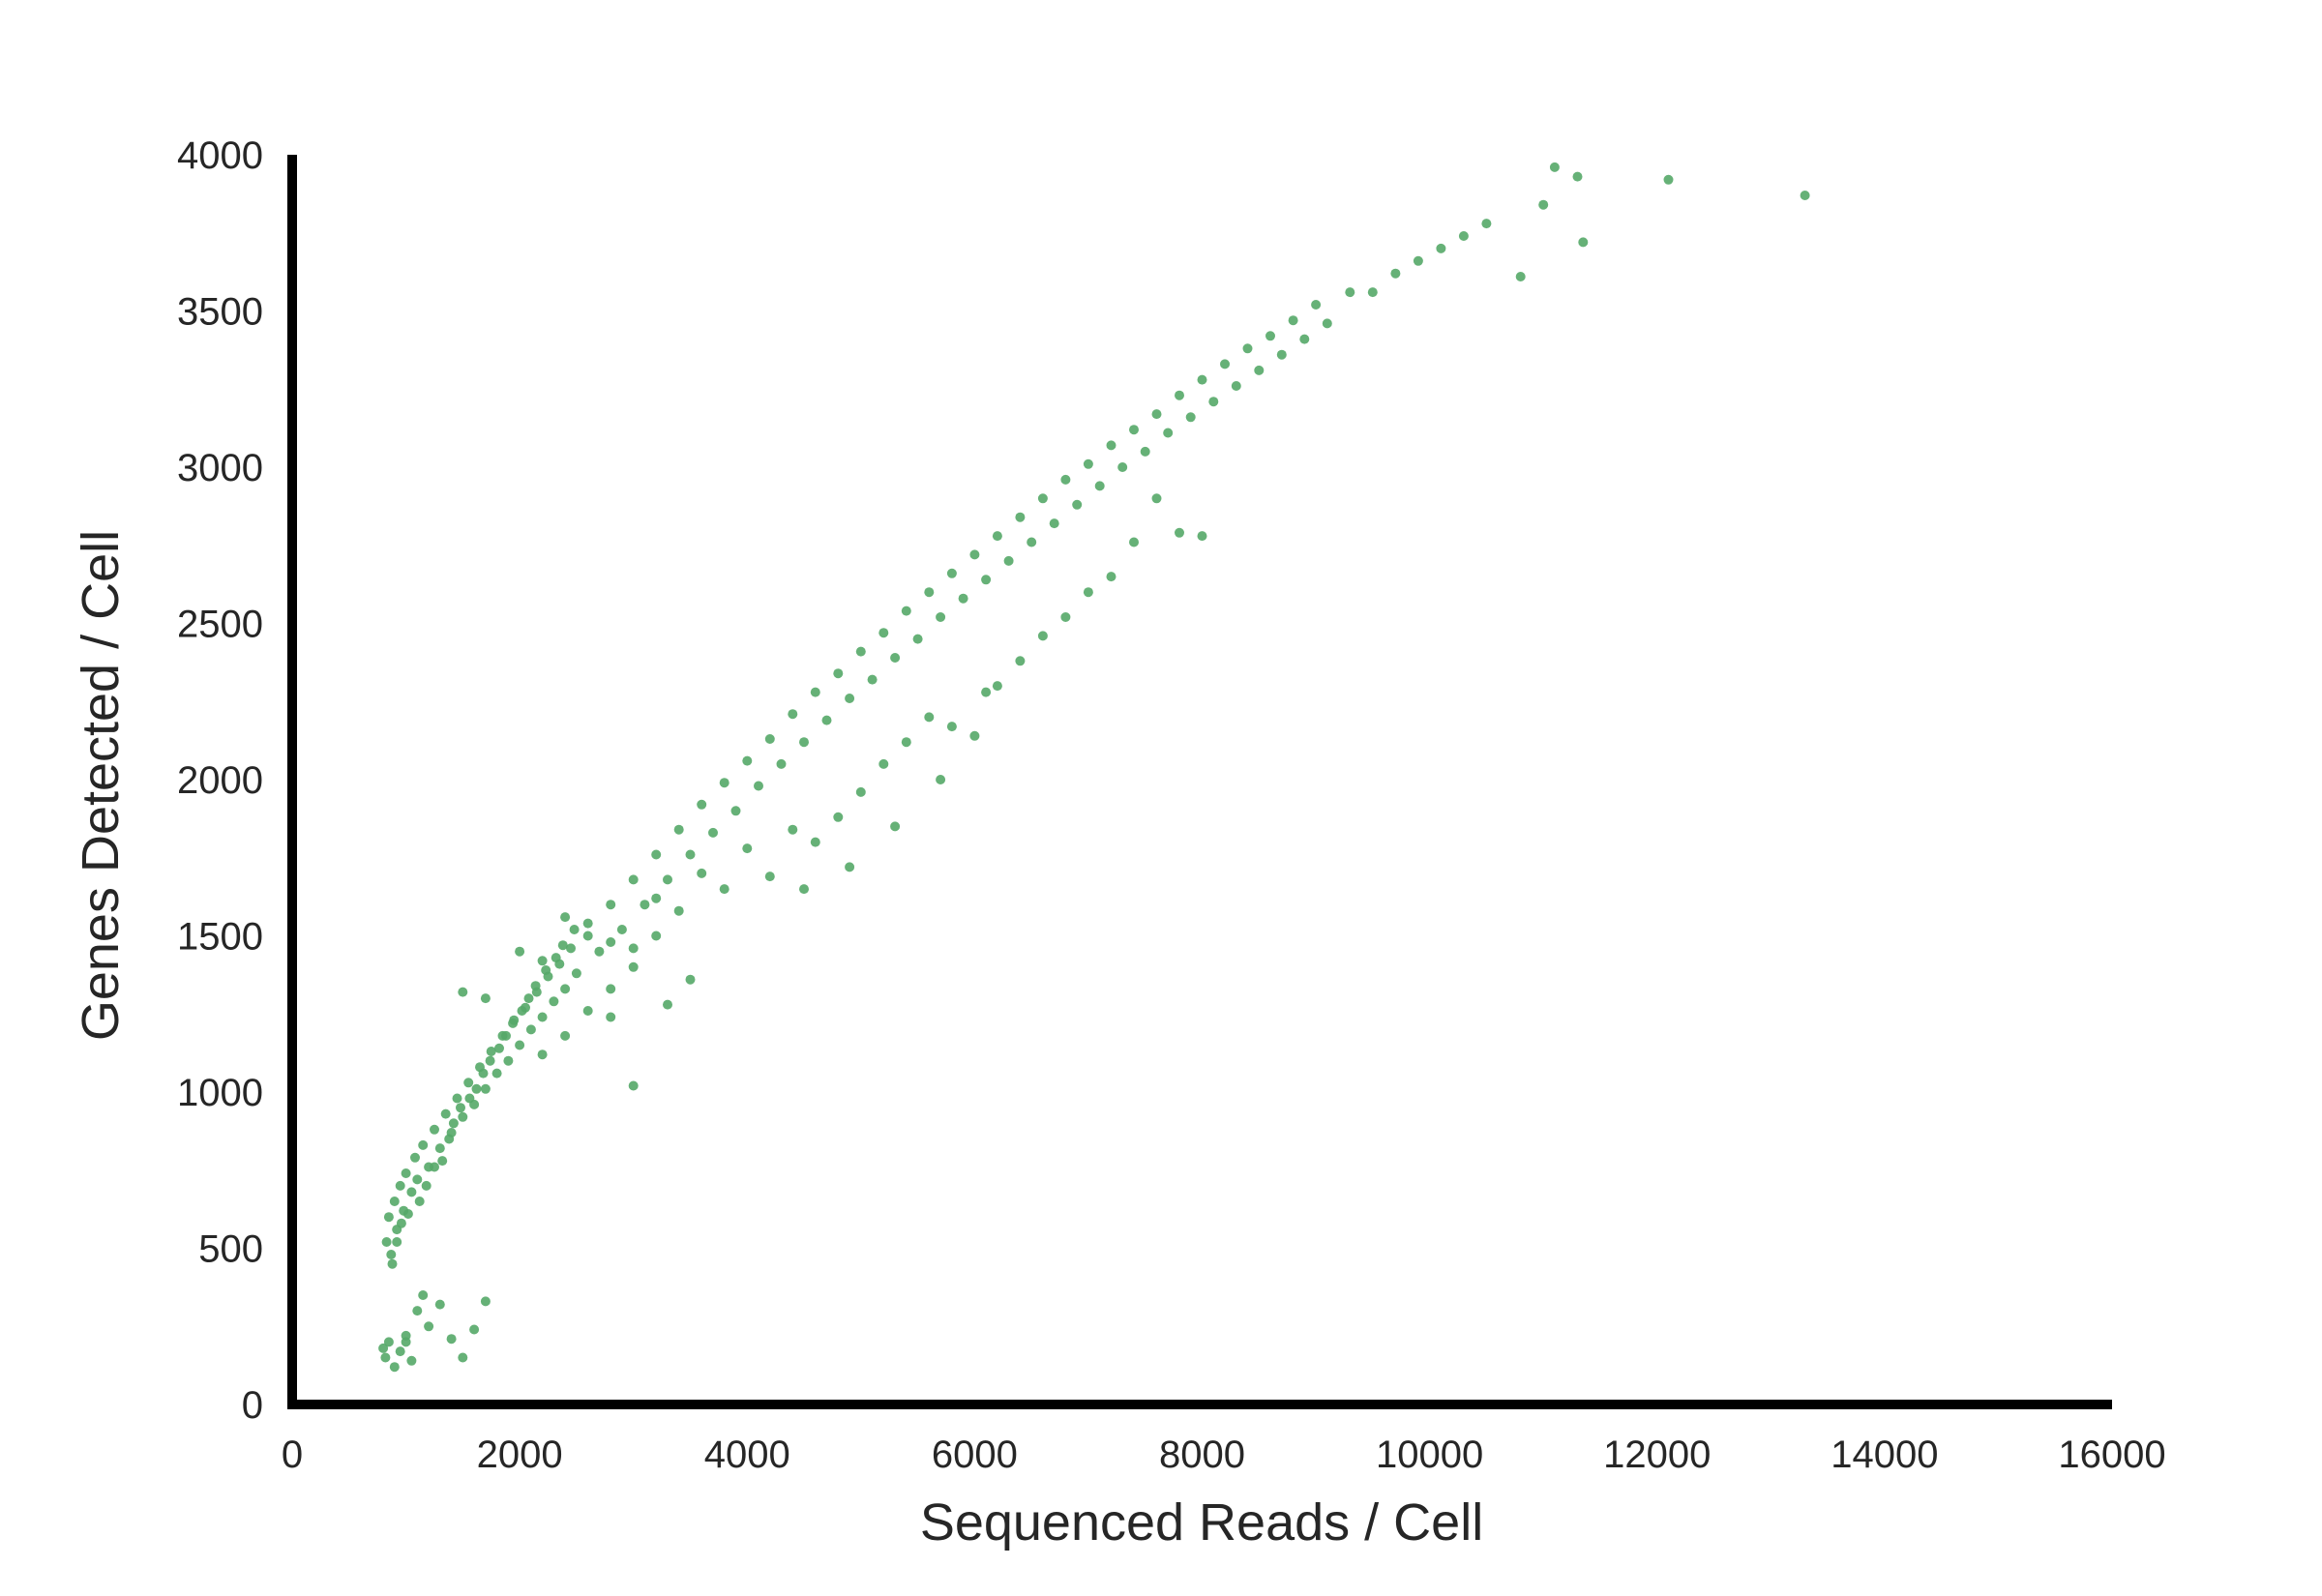  I want to click on x-tick-label: 4000, so click(747, 1454).